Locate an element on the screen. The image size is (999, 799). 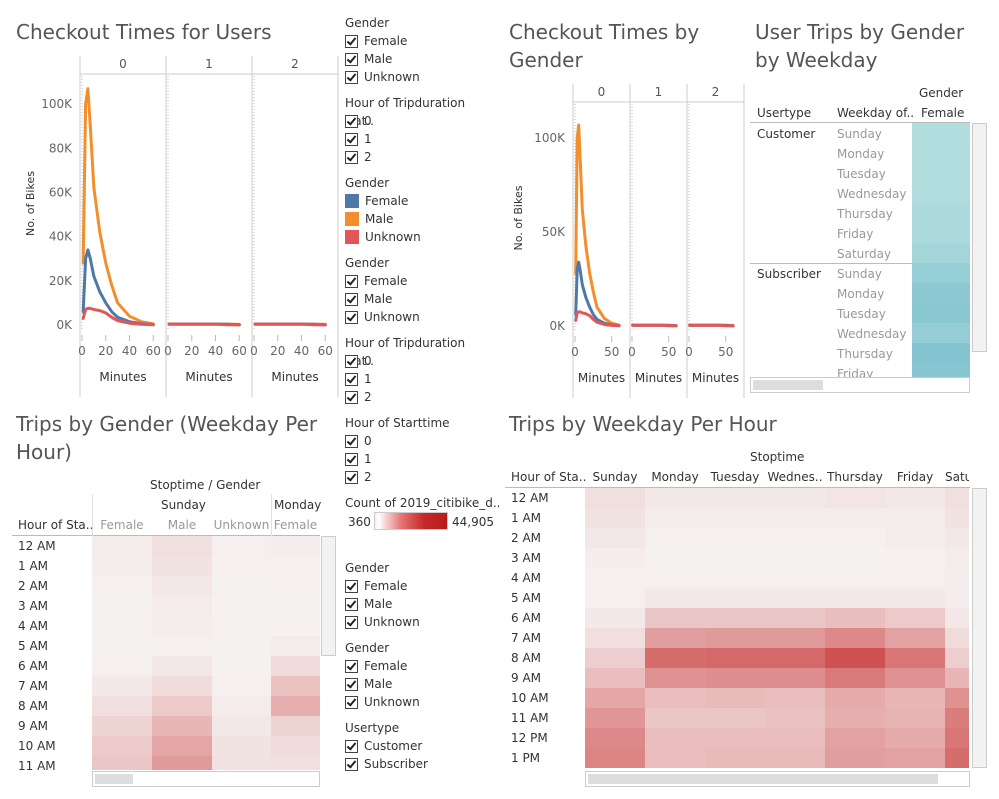
filter-option: 1 is located at coordinates (420, 379).